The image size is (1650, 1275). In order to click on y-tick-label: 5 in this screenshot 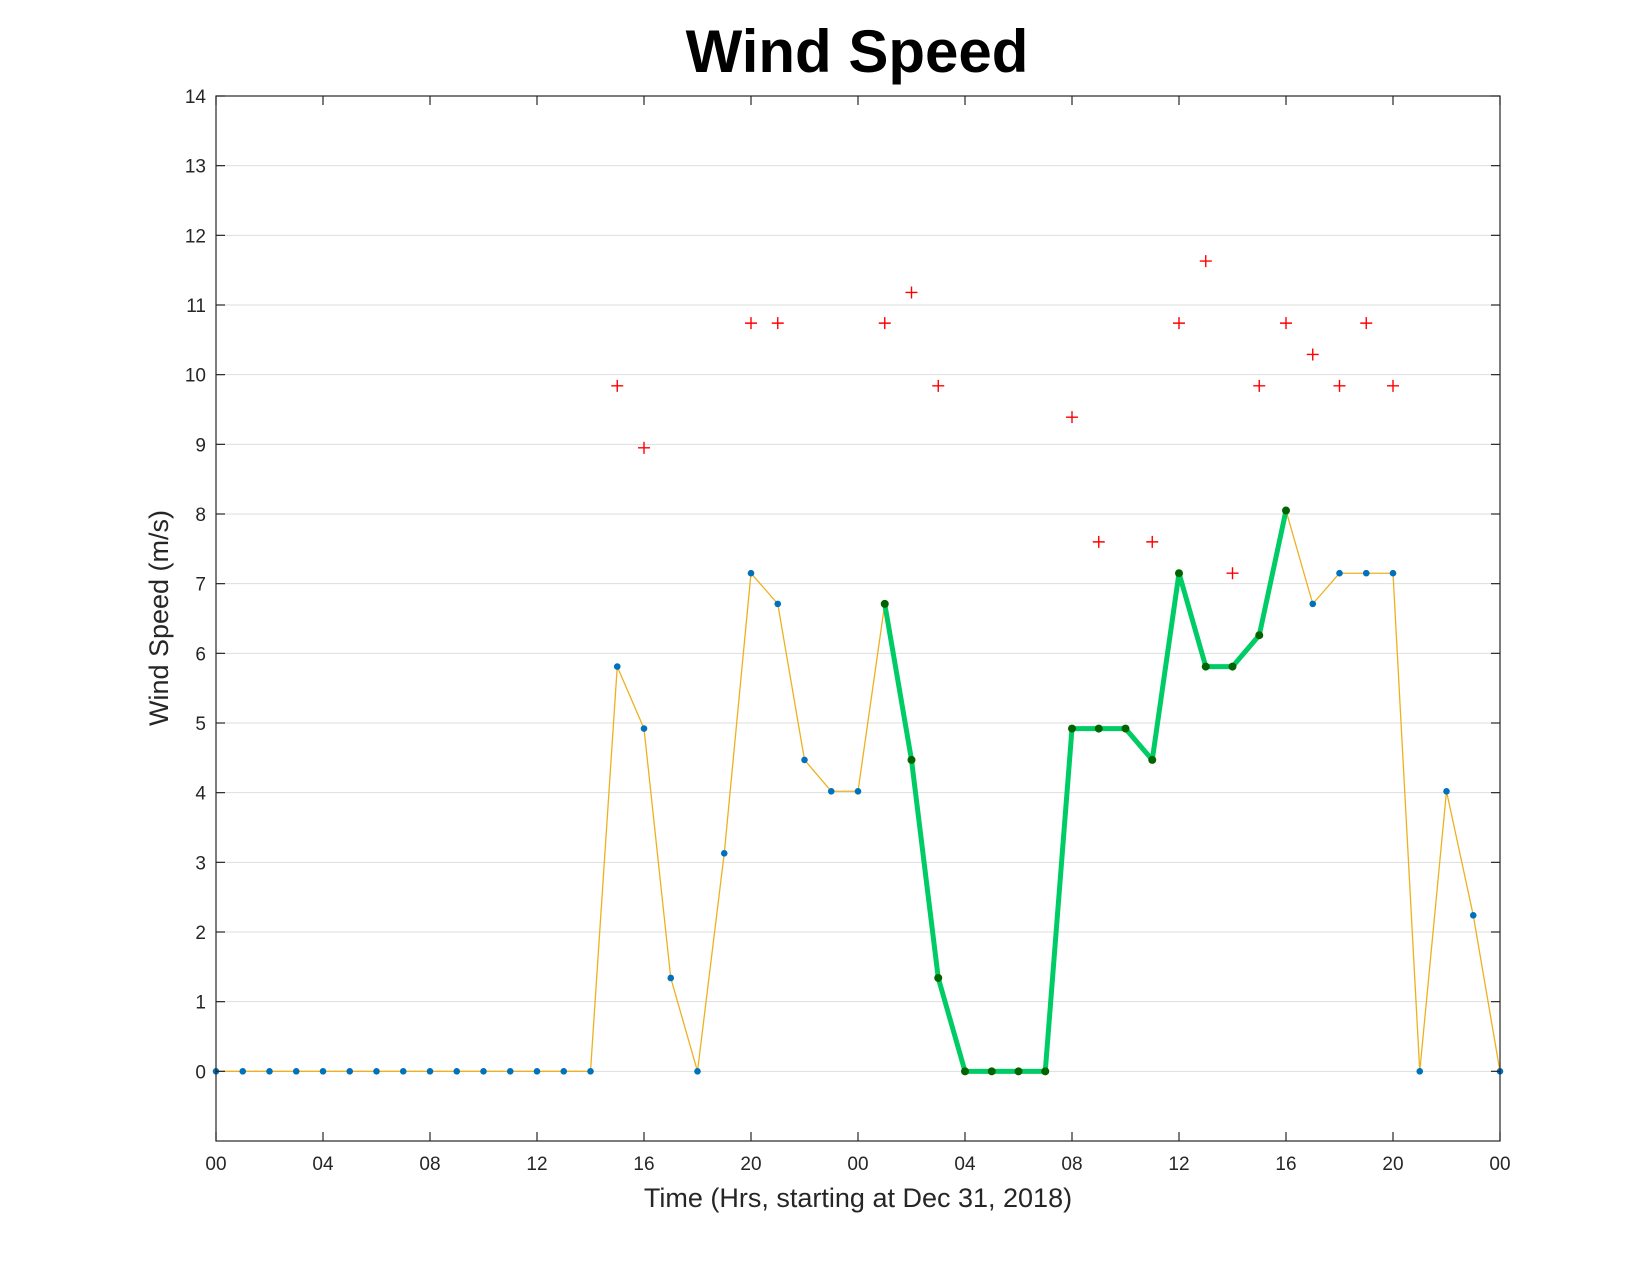, I will do `click(200, 724)`.